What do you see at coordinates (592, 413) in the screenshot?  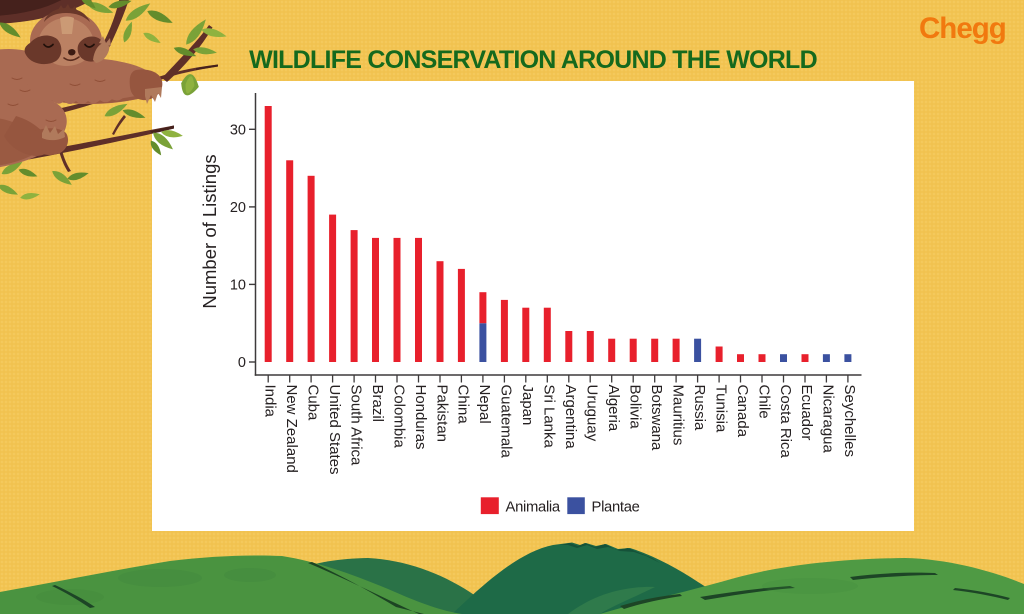 I see `svg-text: Uruguay` at bounding box center [592, 413].